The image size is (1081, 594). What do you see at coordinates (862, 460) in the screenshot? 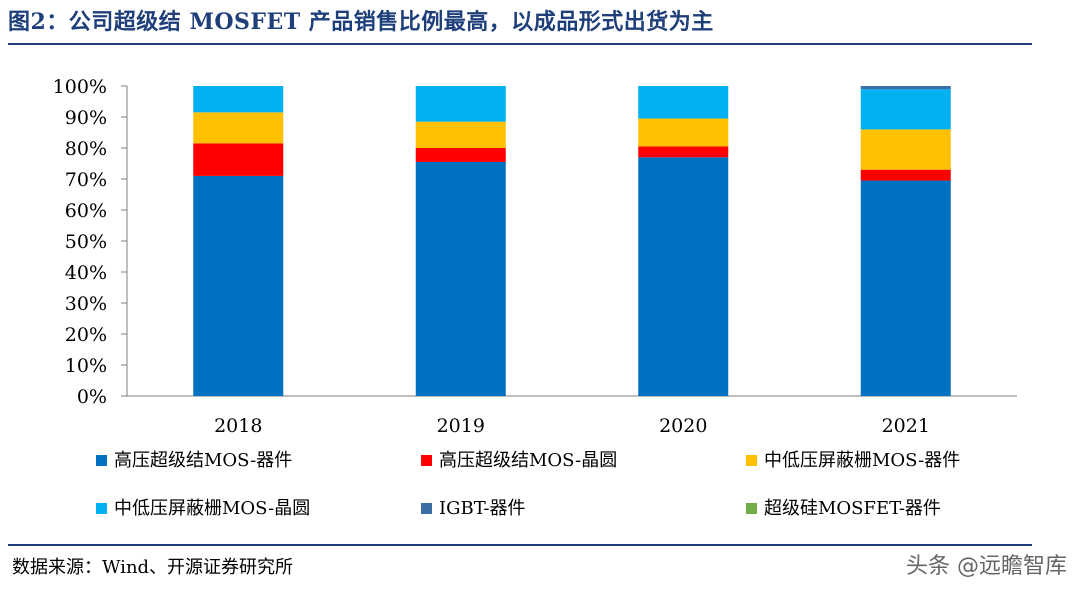
I see `legend-label: 中低压屏蔽栅MOS-器件` at bounding box center [862, 460].